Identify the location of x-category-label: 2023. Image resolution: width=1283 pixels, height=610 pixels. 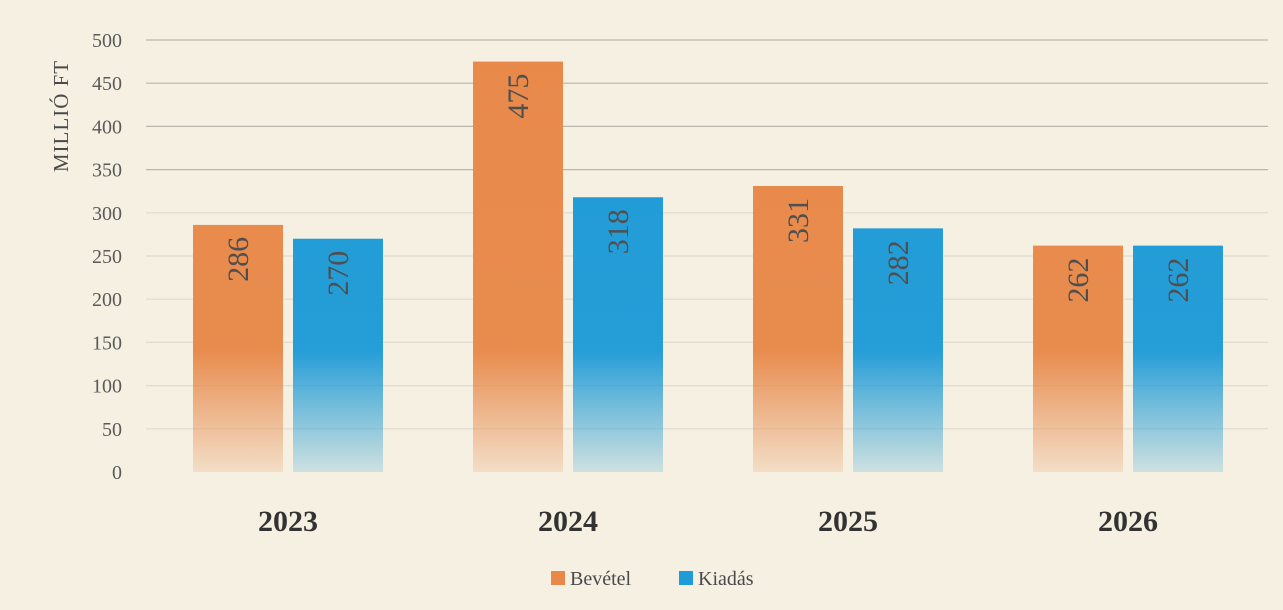
(288, 521).